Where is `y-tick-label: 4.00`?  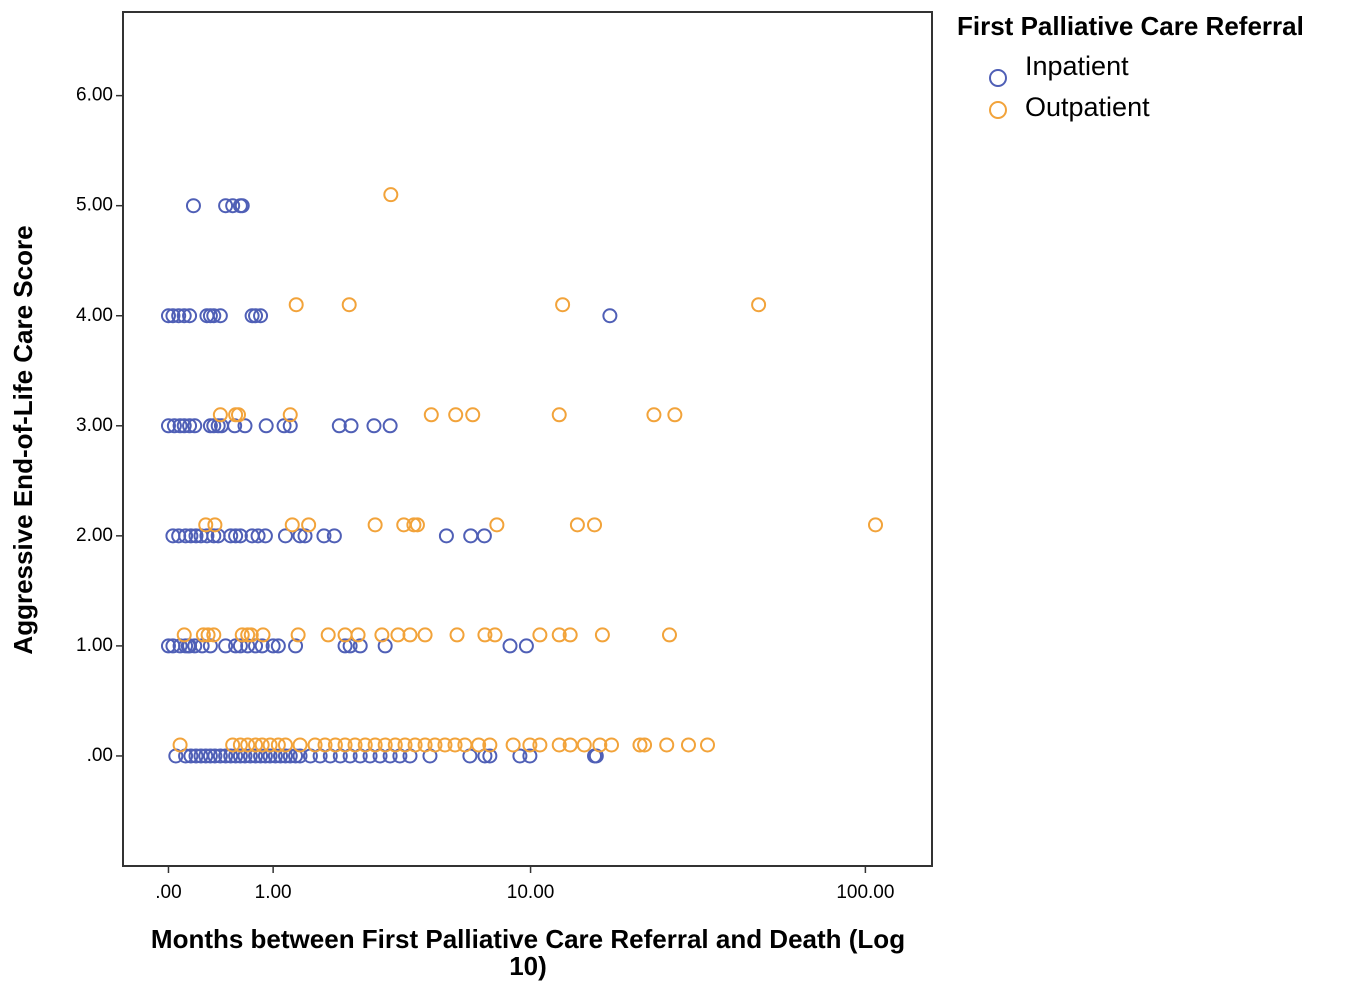 y-tick-label: 4.00 is located at coordinates (94, 315).